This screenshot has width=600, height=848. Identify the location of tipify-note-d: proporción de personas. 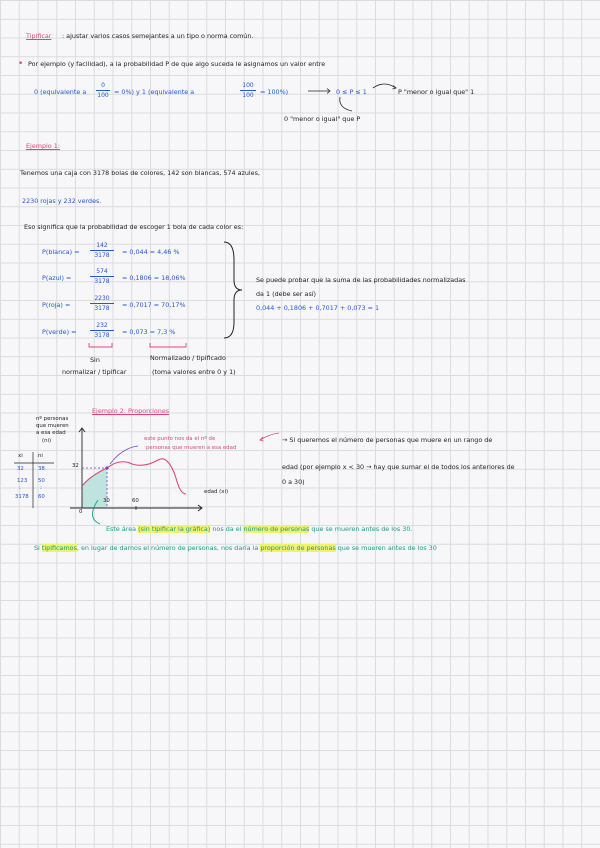
(298, 548).